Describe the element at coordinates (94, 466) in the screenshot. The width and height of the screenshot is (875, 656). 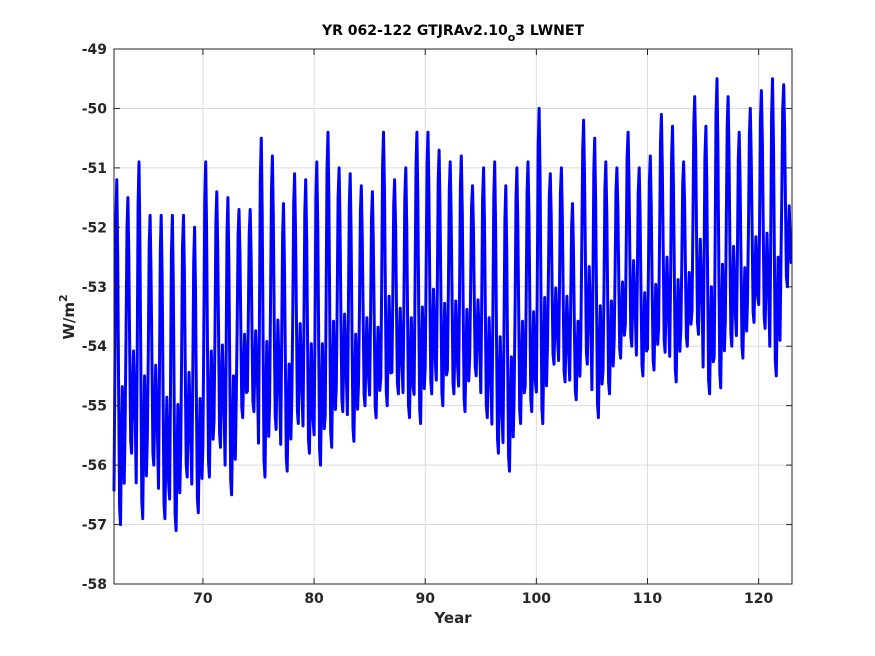
I see `y-tick-label: -56` at that location.